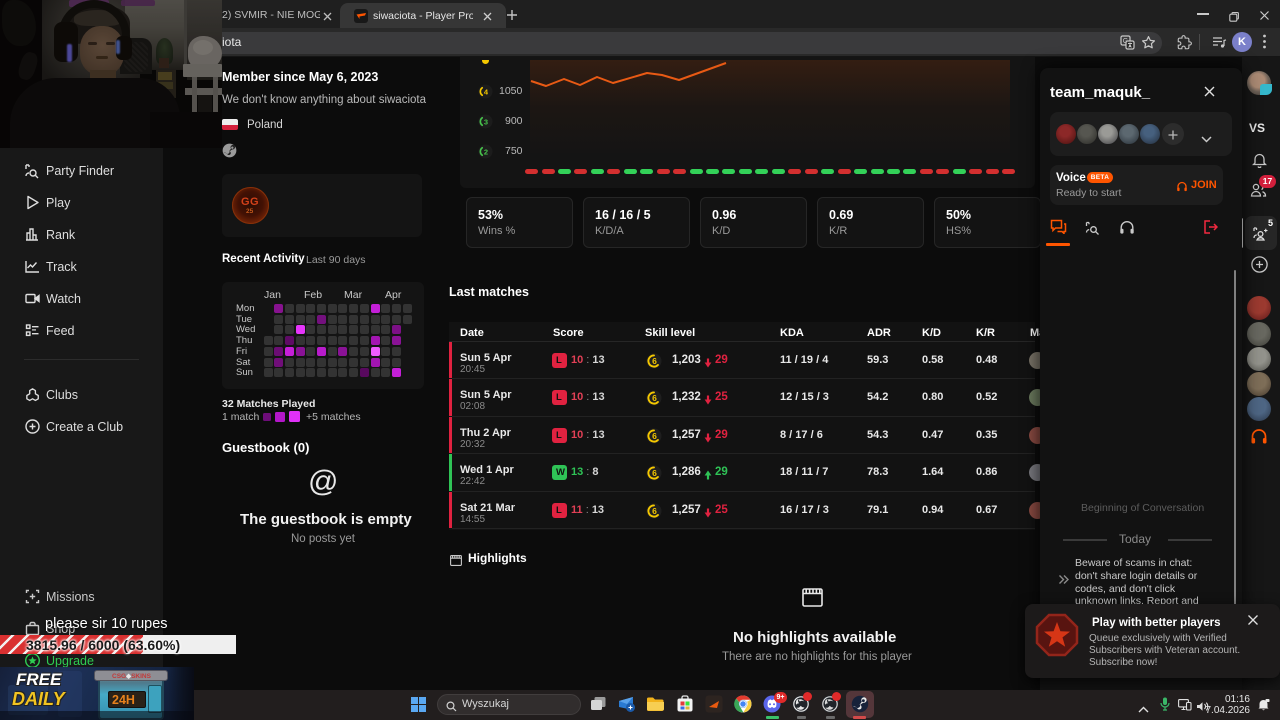 This screenshot has height=720, width=1280. What do you see at coordinates (486, 121) in the screenshot?
I see `svg-text: 3` at bounding box center [486, 121].